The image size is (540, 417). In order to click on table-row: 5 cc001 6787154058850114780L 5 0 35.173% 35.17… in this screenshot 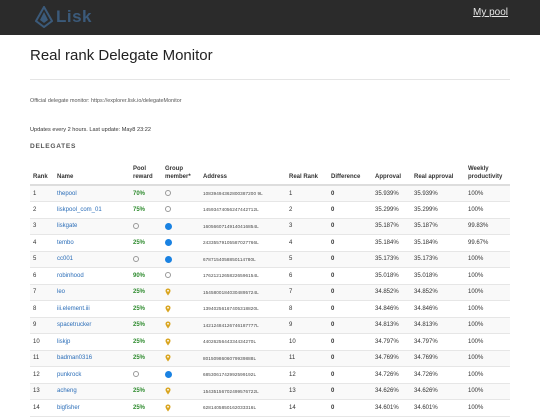, I will do `click(270, 259)`.